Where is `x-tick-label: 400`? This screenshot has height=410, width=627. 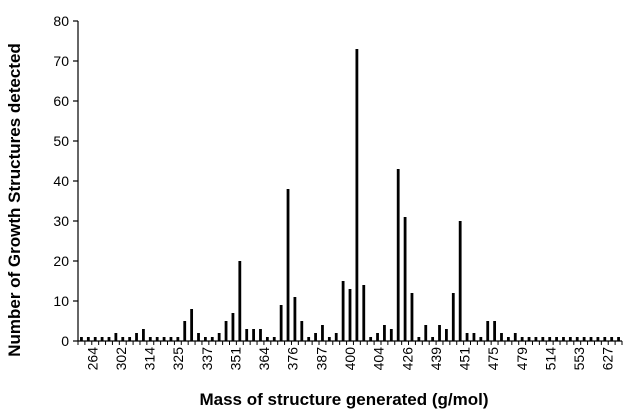
x-tick-label: 400 is located at coordinates (350, 359).